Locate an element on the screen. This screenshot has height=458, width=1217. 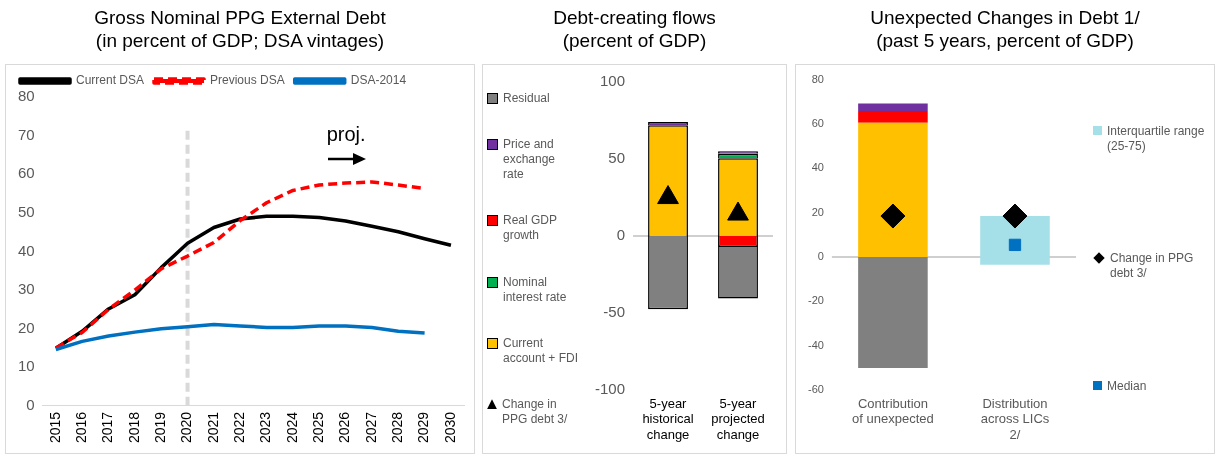
chart-subtitle: (past 5 years, percent of GDP) is located at coordinates (1005, 40).